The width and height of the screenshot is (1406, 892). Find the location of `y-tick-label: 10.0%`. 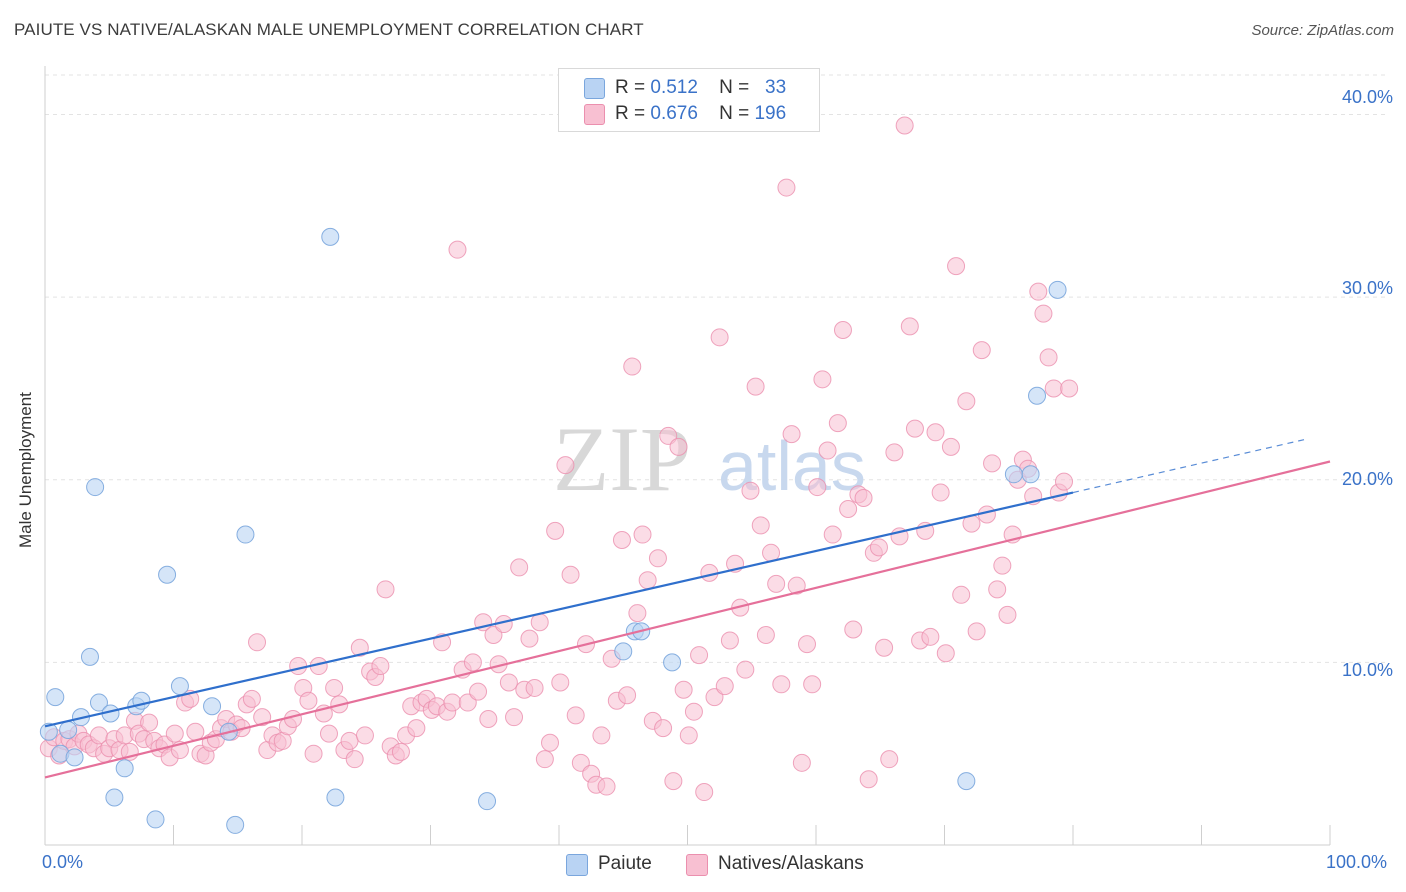

y-tick-label: 10.0% is located at coordinates (1367, 670).